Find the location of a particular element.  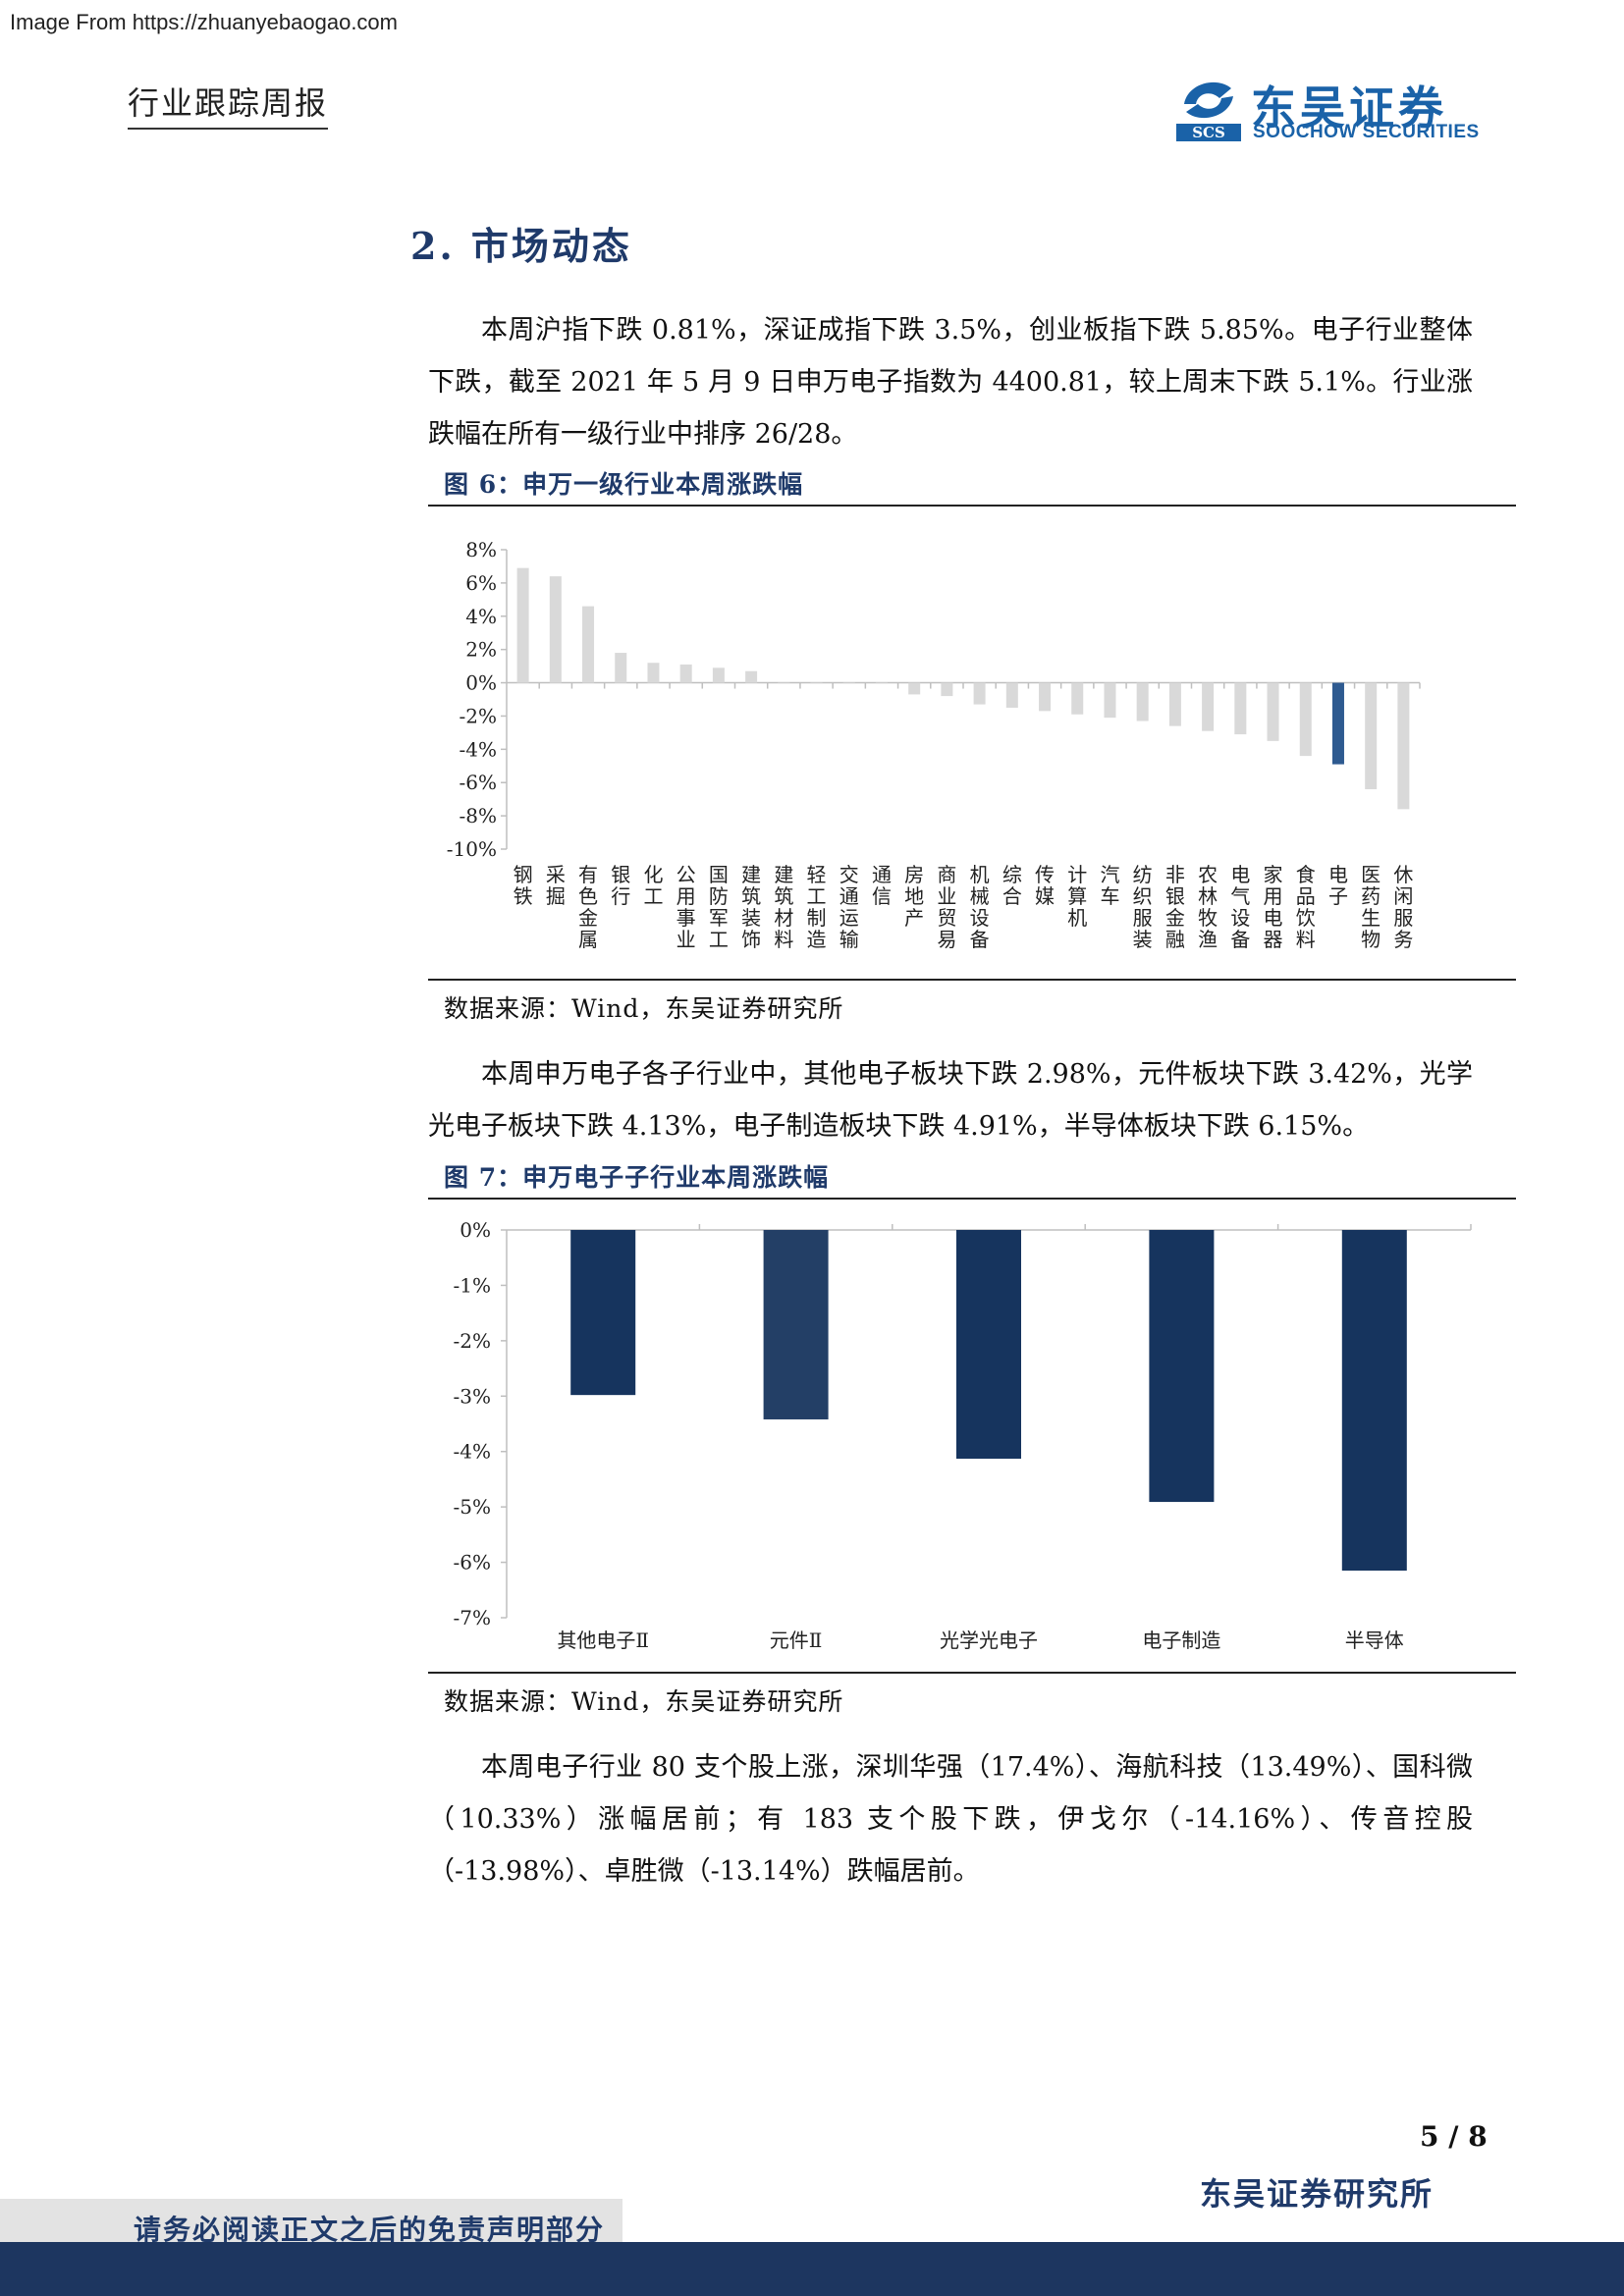

logo-english-name: SOOCHOW SECURITIES is located at coordinates (1366, 132).